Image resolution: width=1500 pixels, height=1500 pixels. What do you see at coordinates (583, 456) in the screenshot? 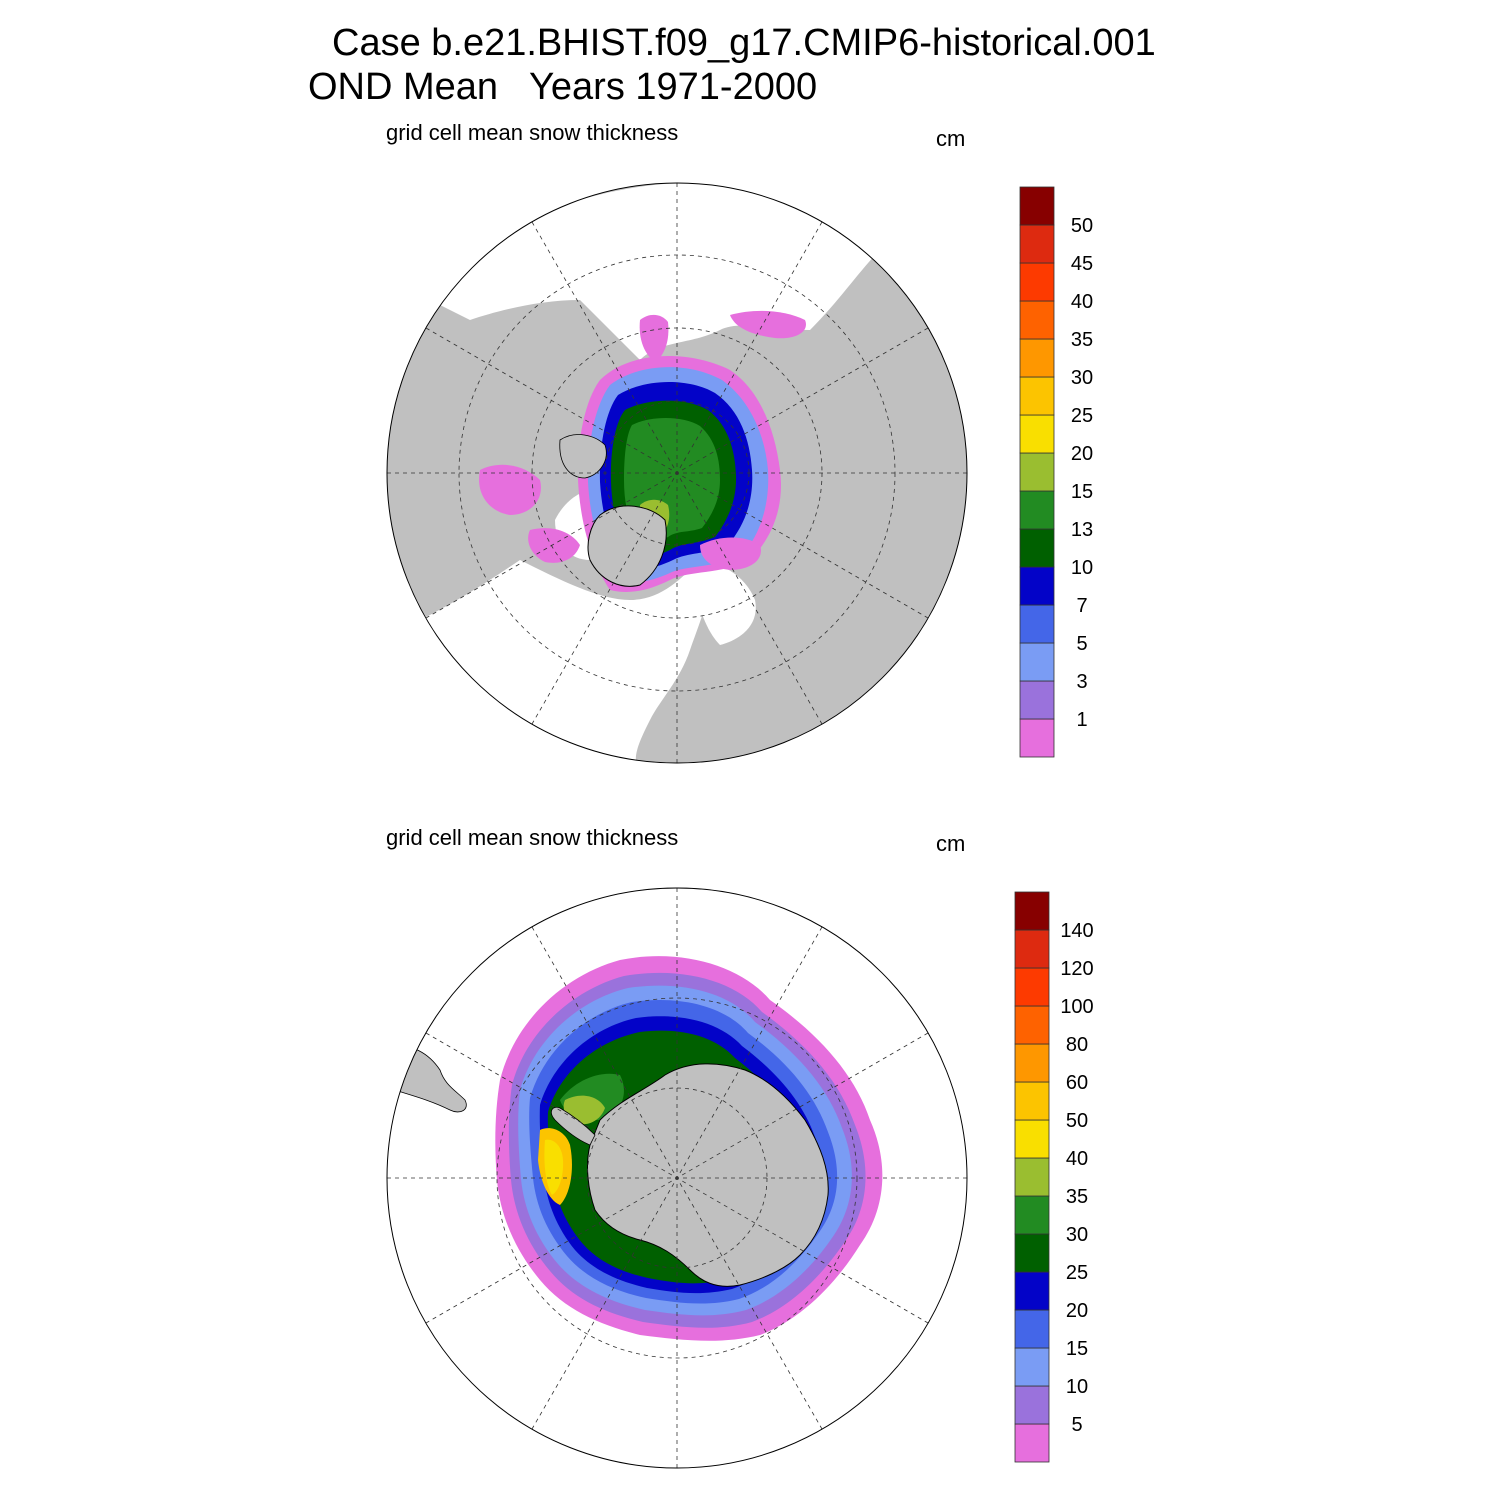
I see `north-land-archipelago` at bounding box center [583, 456].